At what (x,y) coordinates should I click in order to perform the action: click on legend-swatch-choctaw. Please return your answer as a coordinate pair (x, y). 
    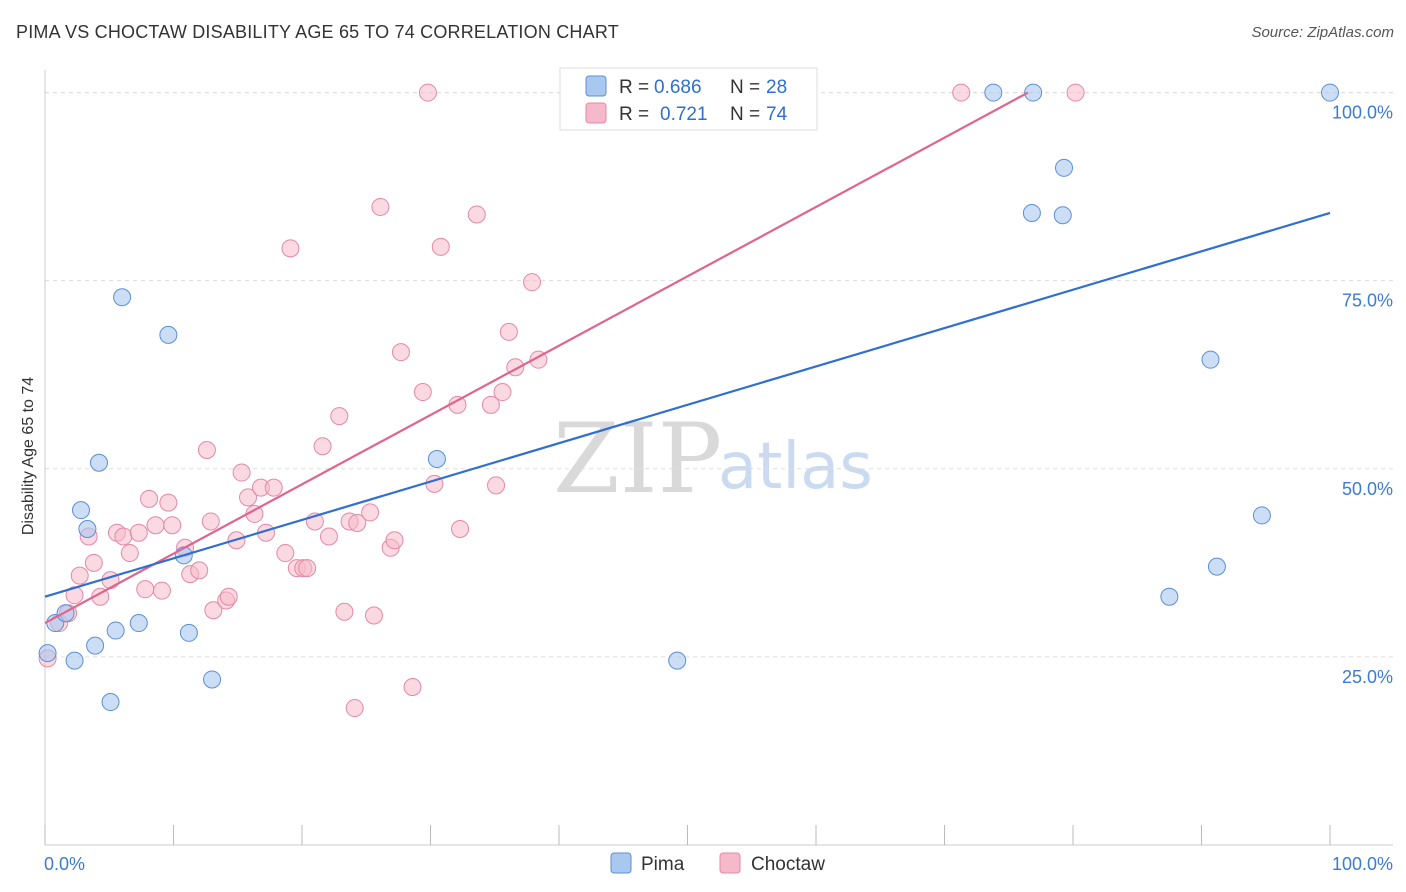
    Looking at the image, I should click on (596, 113).